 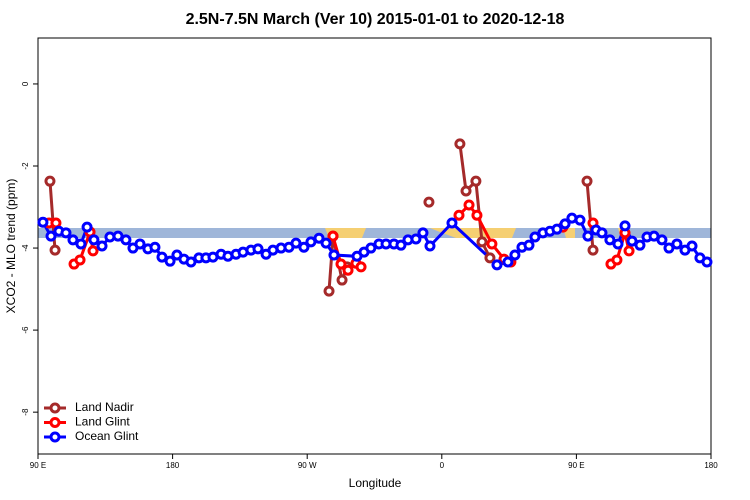 I want to click on y-axis-label: XCO2 - MLO trend (ppm), so click(x=11, y=246).